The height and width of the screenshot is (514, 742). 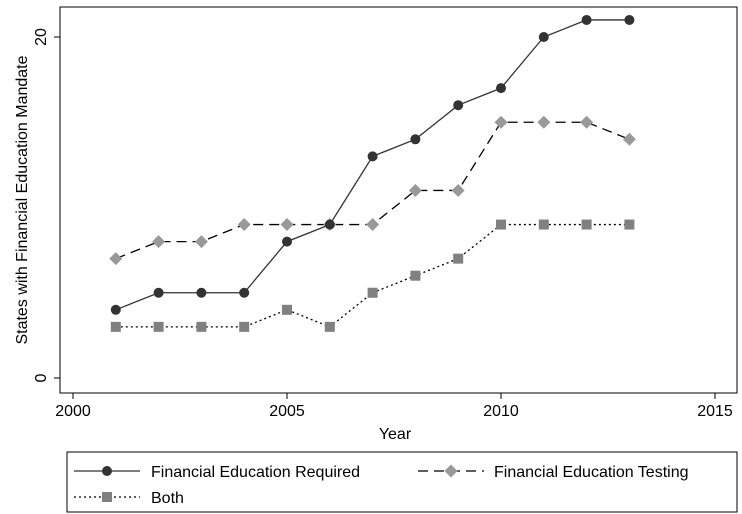 What do you see at coordinates (279, 483) in the screenshot?
I see `legend-symbols` at bounding box center [279, 483].